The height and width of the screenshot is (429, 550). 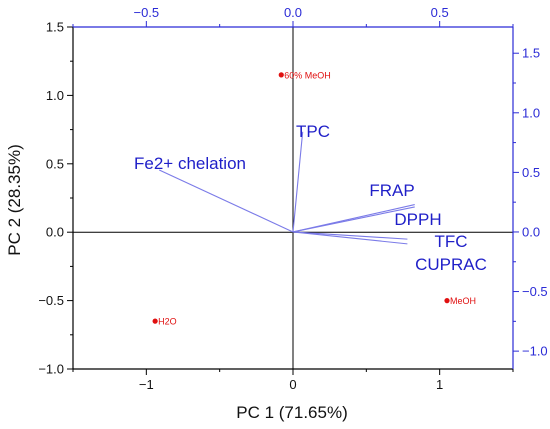 I want to click on loading-label: FRAP, so click(x=391, y=190).